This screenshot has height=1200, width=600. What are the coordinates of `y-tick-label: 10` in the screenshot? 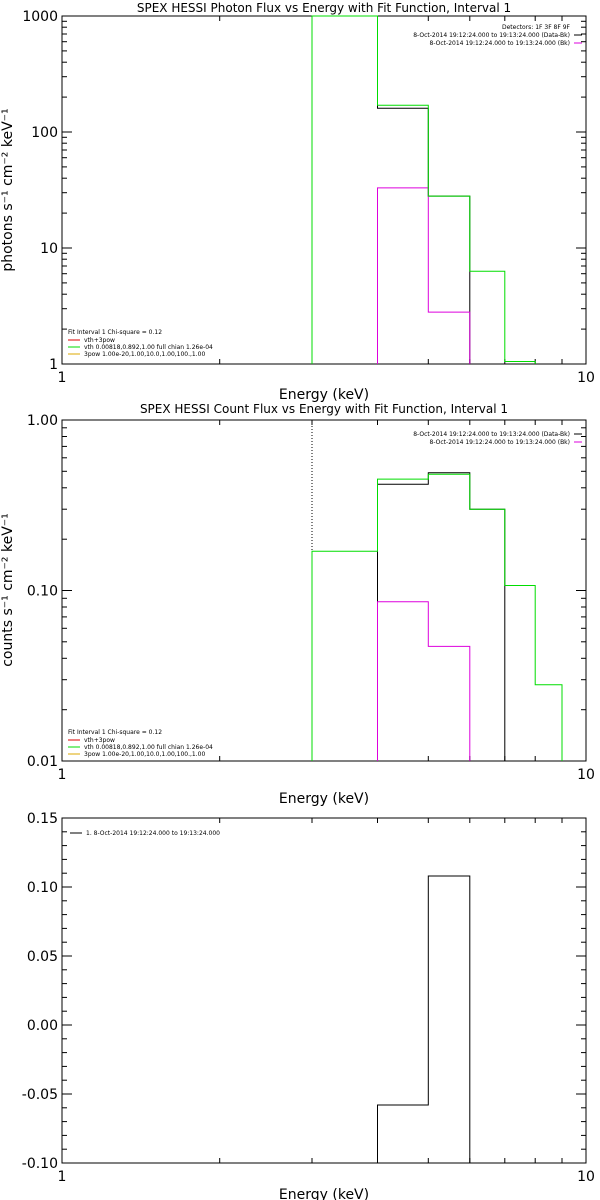 It's located at (49, 249).